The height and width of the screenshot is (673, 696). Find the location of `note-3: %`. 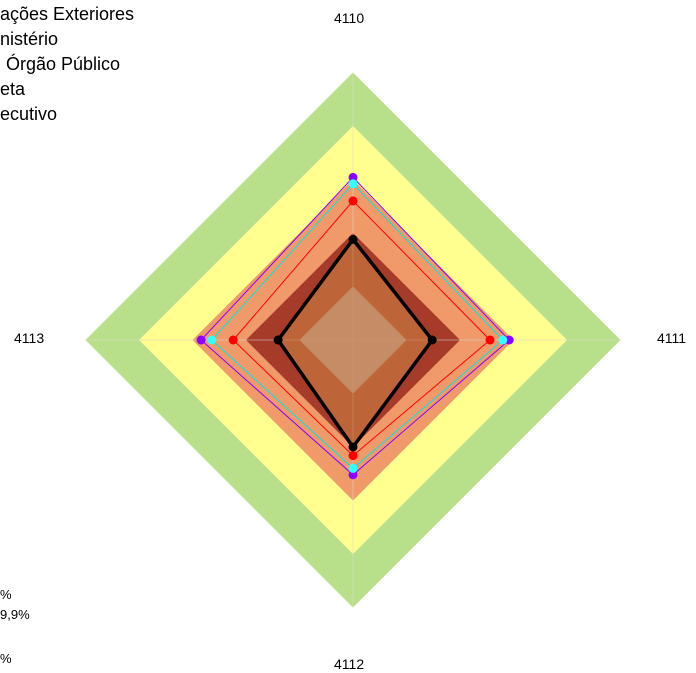

note-3: % is located at coordinates (6, 658).